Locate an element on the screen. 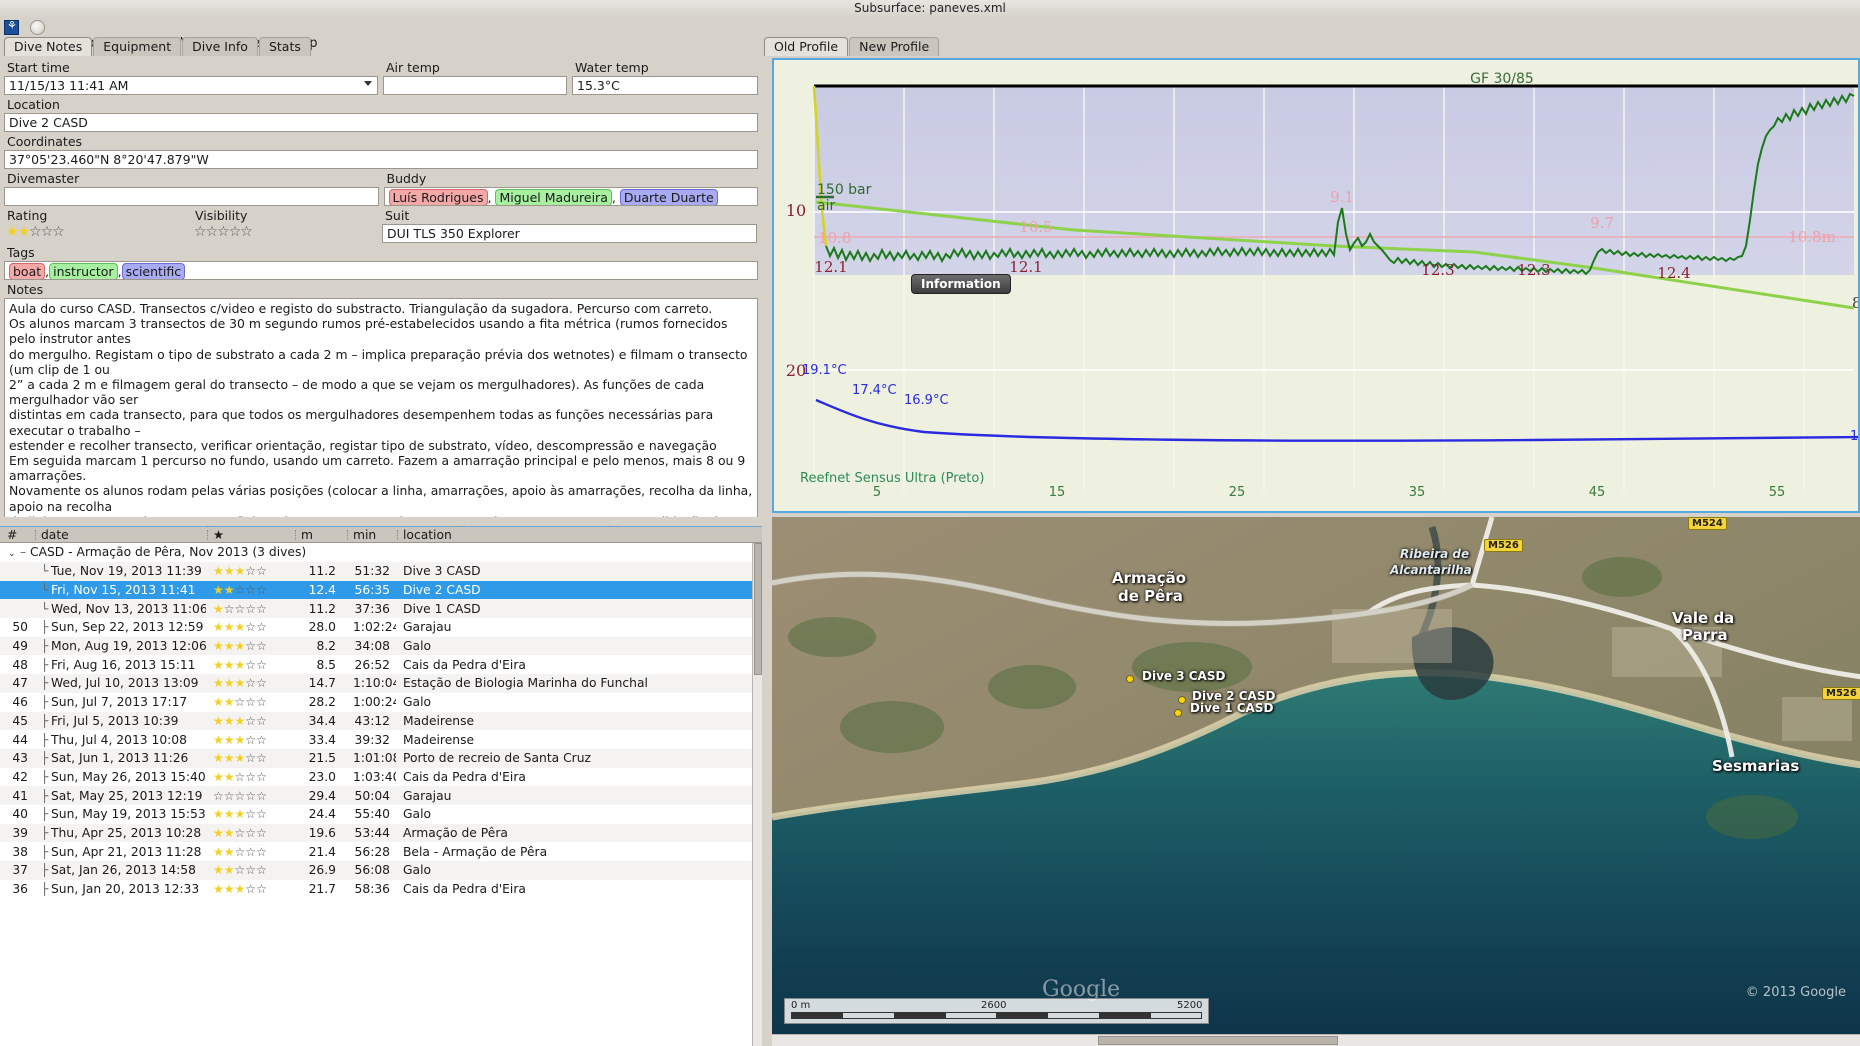  column-header-depth: m is located at coordinates (320, 535).